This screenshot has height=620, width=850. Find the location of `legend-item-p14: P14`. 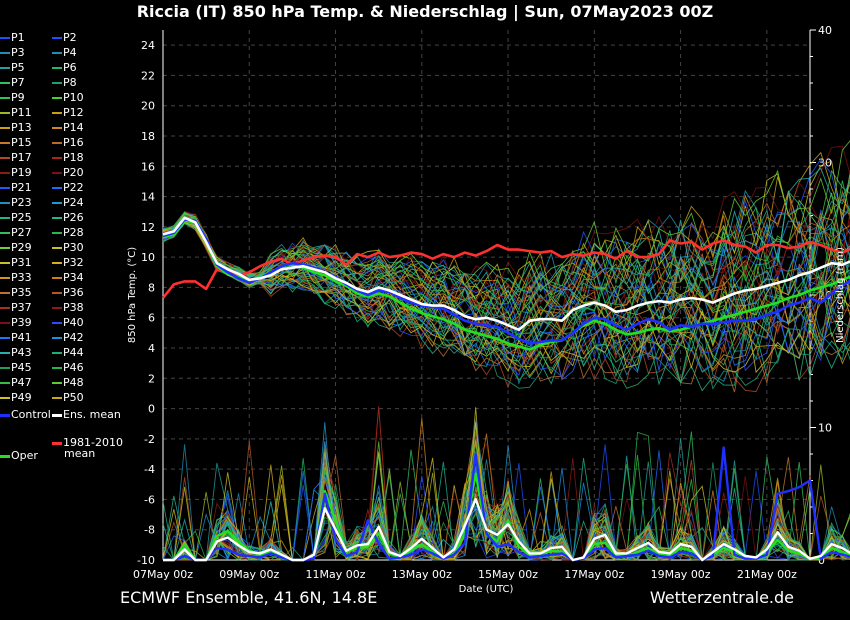

legend-item-p14: P14 is located at coordinates (68, 128).